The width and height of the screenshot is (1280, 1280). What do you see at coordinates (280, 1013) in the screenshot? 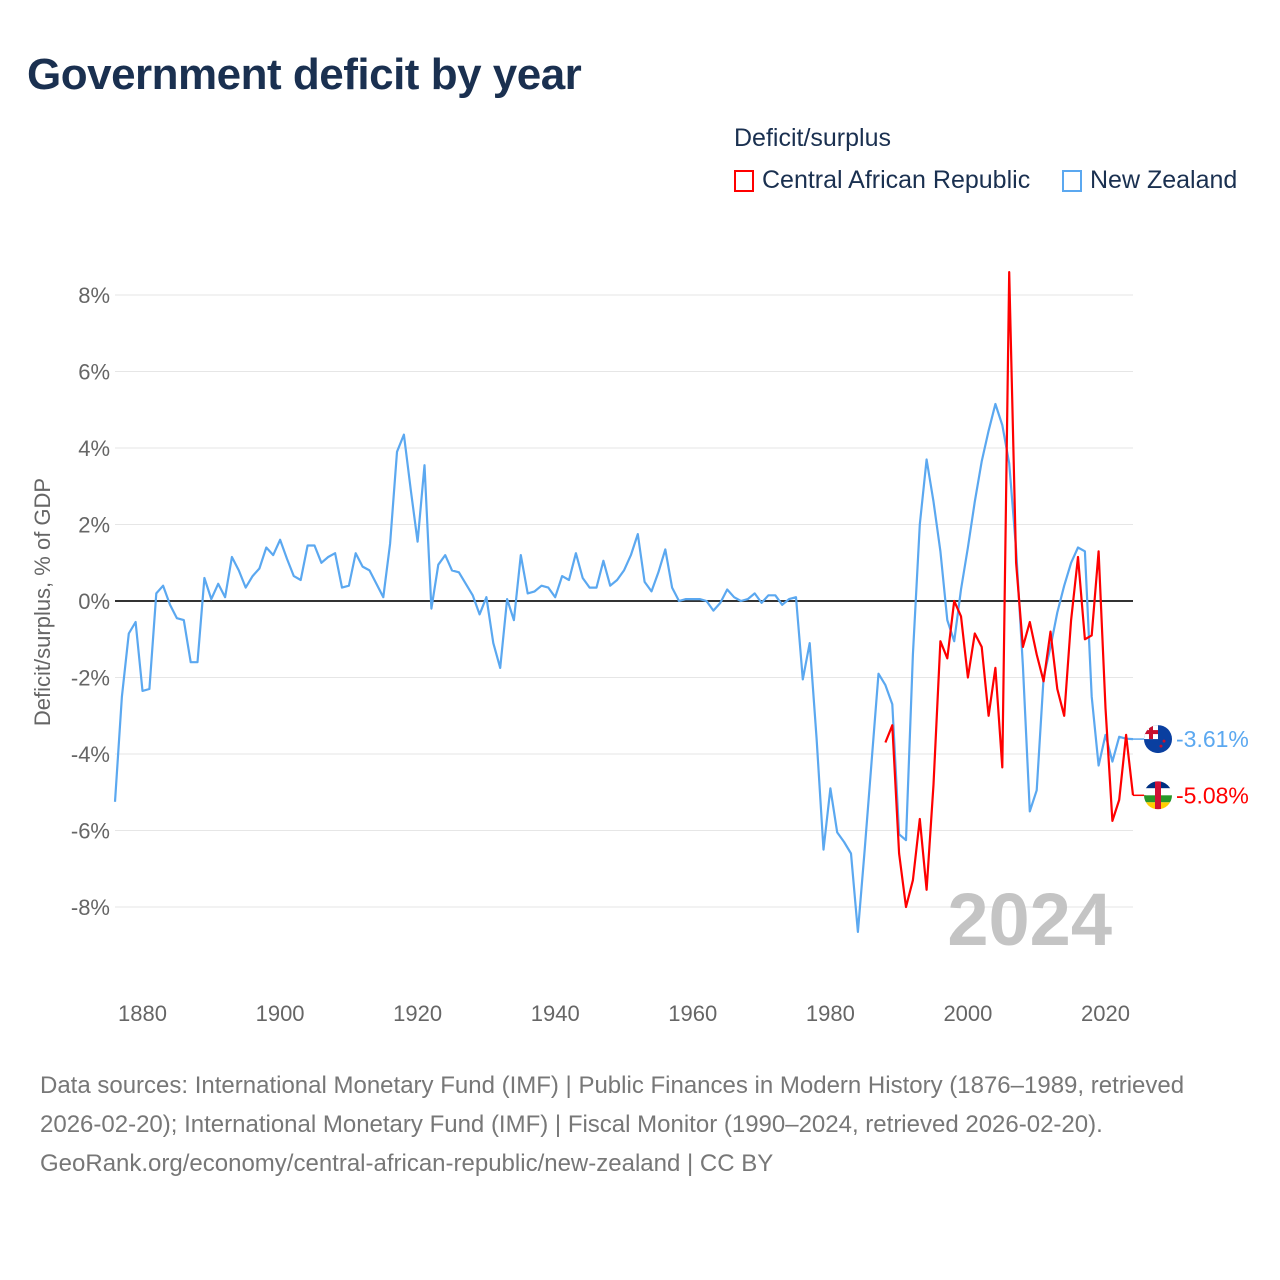
I see `x-tick-label: 1900` at bounding box center [280, 1013].